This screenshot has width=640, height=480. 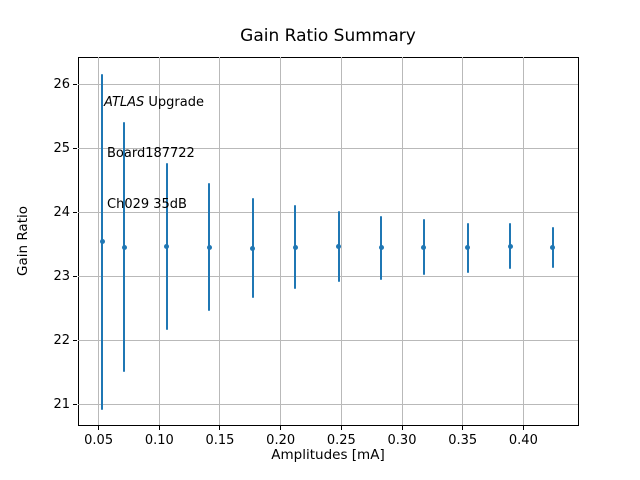 What do you see at coordinates (328, 36) in the screenshot?
I see `chart-title: Gain Ratio Summary` at bounding box center [328, 36].